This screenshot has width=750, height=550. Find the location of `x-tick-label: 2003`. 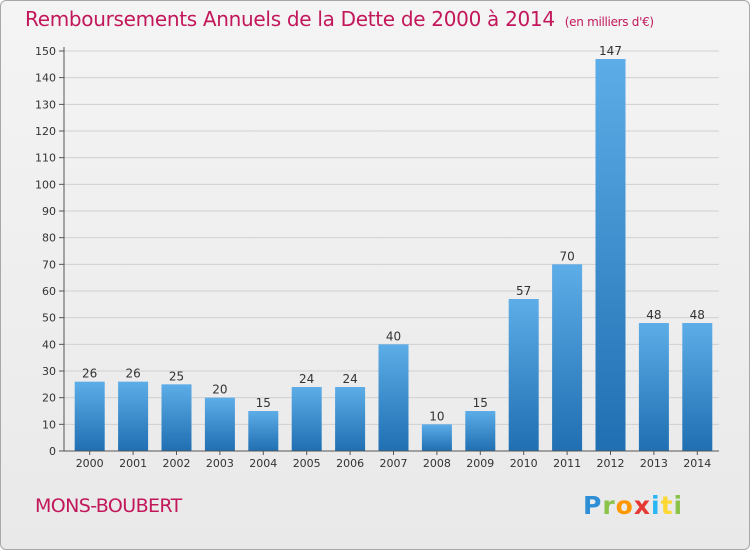

x-tick-label: 2003 is located at coordinates (220, 463).